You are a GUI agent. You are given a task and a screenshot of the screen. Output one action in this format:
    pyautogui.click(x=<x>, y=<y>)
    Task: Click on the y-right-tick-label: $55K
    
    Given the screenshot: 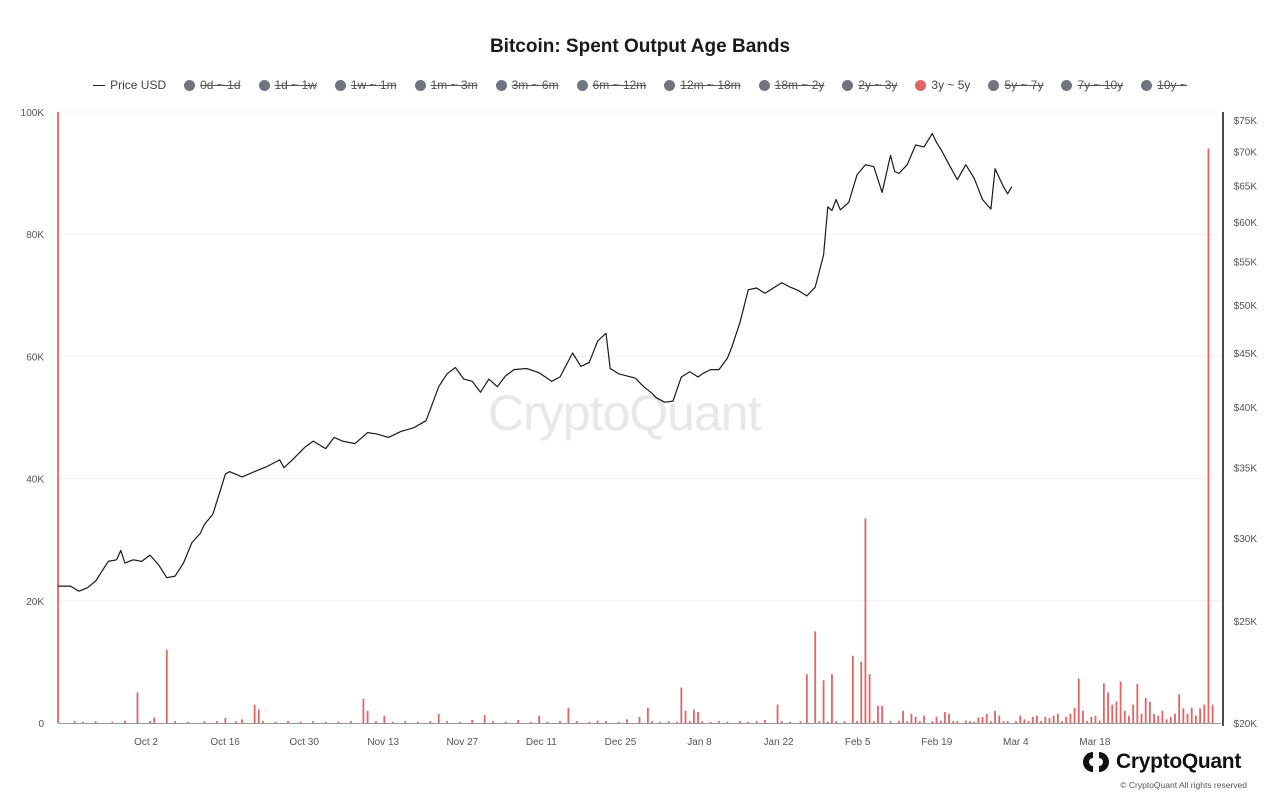 What is the action you would take?
    pyautogui.click(x=1246, y=263)
    